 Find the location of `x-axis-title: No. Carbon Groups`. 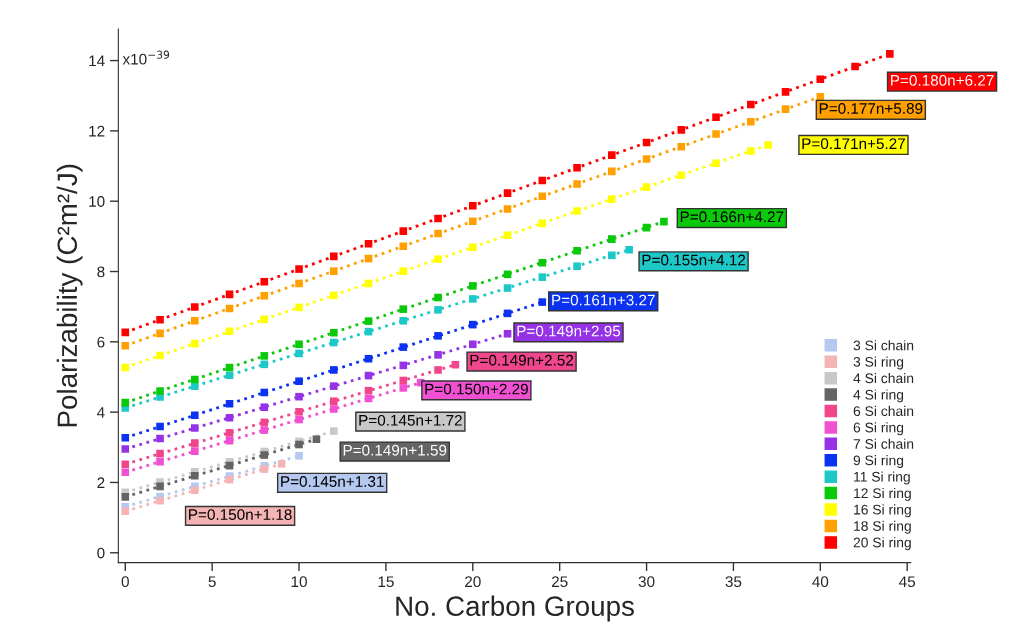

x-axis-title: No. Carbon Groups is located at coordinates (515, 608).